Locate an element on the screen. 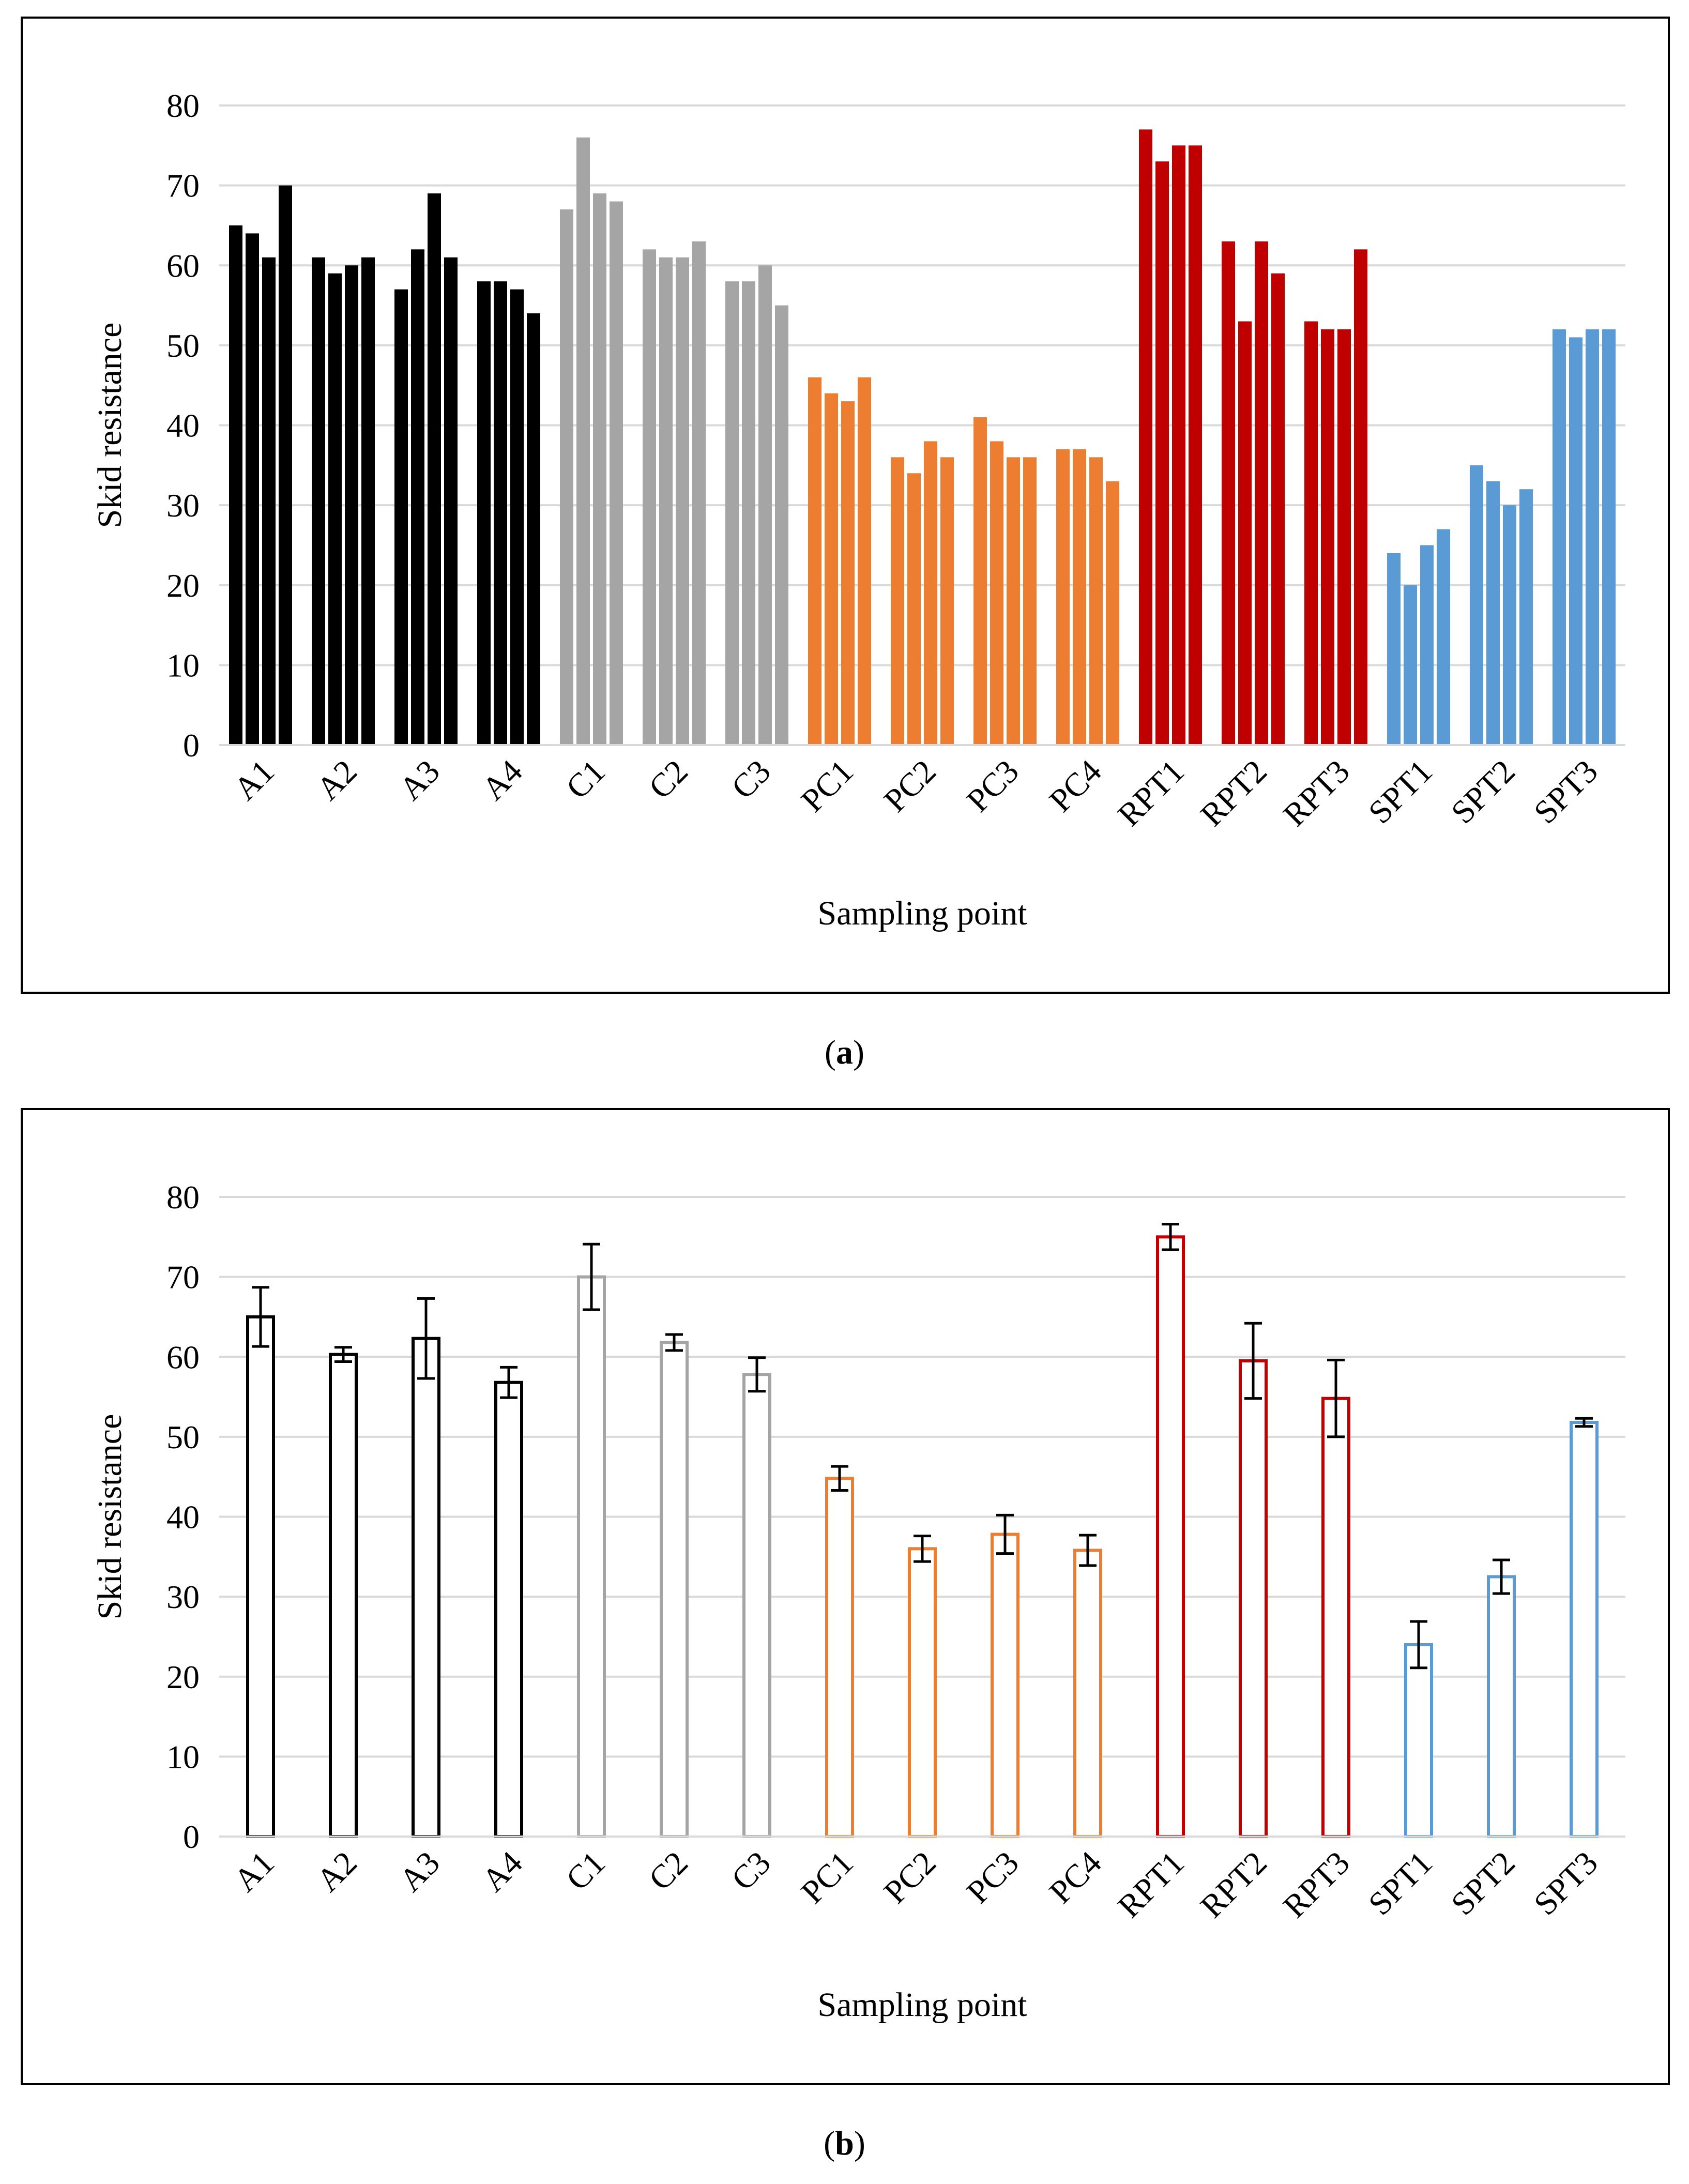  x-tick-label-C1: C1 is located at coordinates (585, 1871).